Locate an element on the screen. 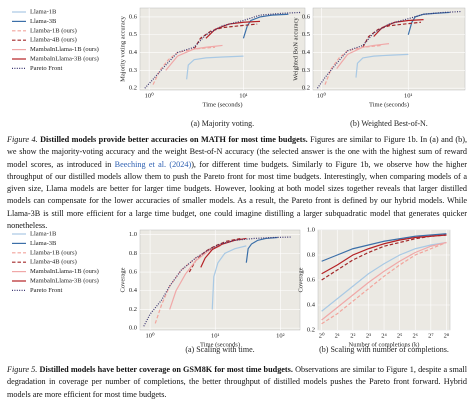 The image size is (474, 411). x-tick-label: 2⁷ is located at coordinates (431, 335).